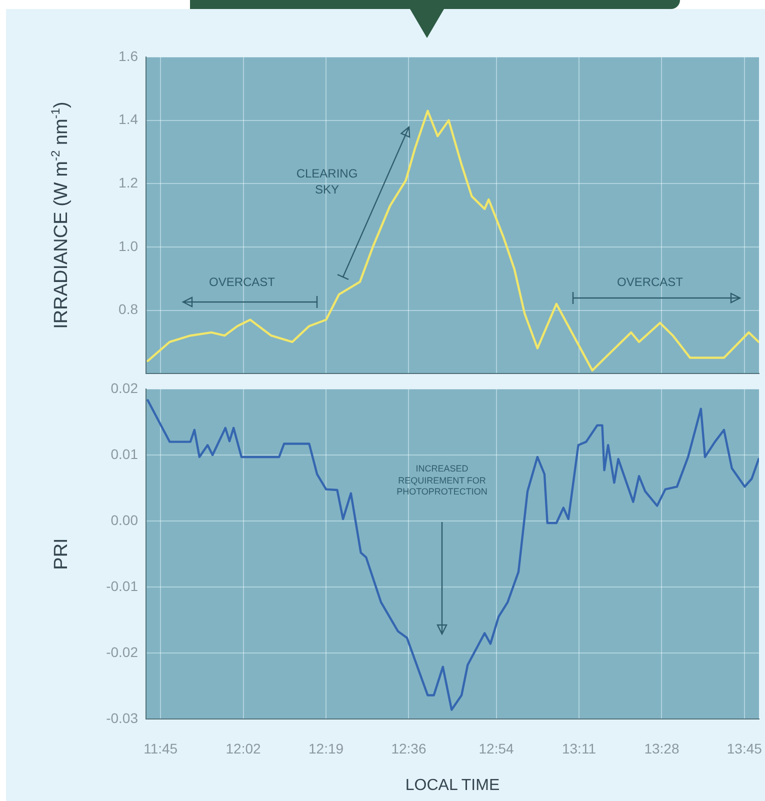  What do you see at coordinates (124, 388) in the screenshot?
I see `y-tick-label: 0.02` at bounding box center [124, 388].